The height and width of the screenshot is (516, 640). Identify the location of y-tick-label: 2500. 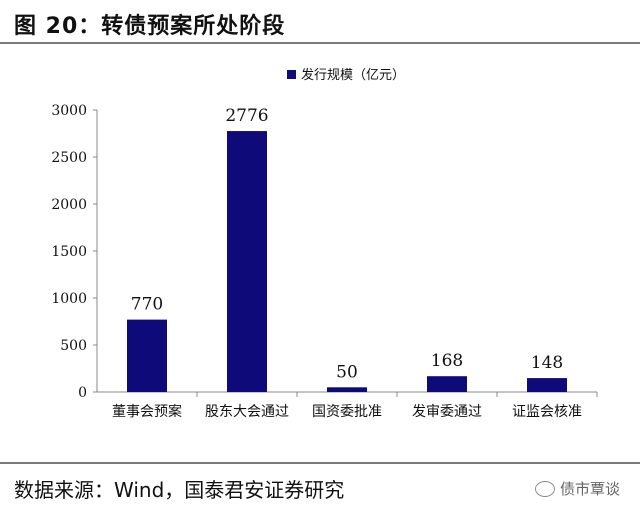
(69, 158).